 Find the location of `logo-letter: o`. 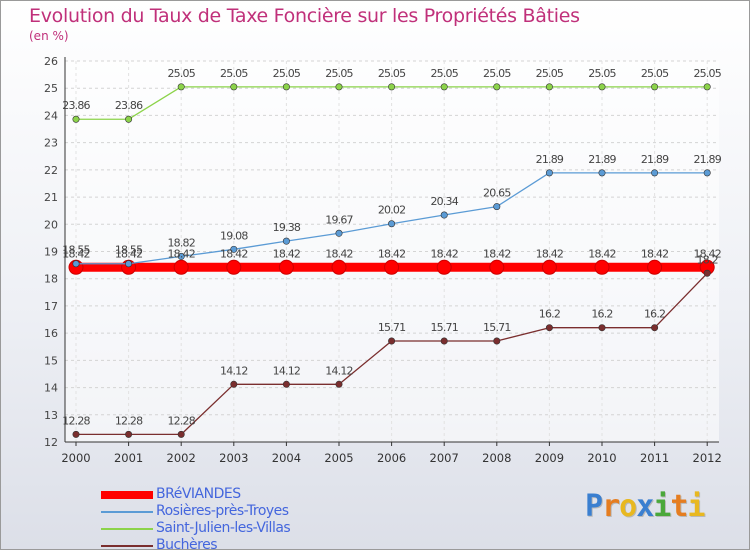

logo-letter: o is located at coordinates (628, 506).